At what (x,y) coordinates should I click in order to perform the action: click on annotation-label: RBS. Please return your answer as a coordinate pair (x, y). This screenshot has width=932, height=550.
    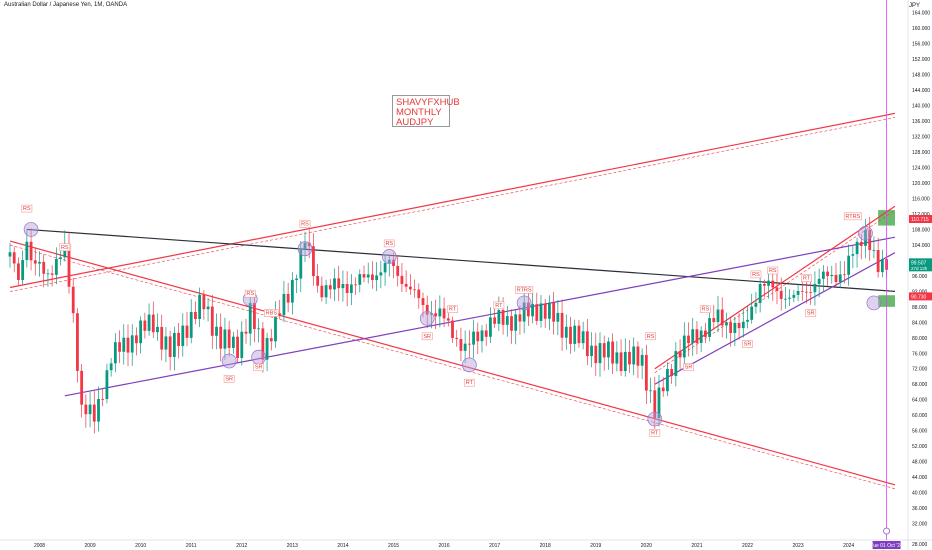
    Looking at the image, I should click on (272, 314).